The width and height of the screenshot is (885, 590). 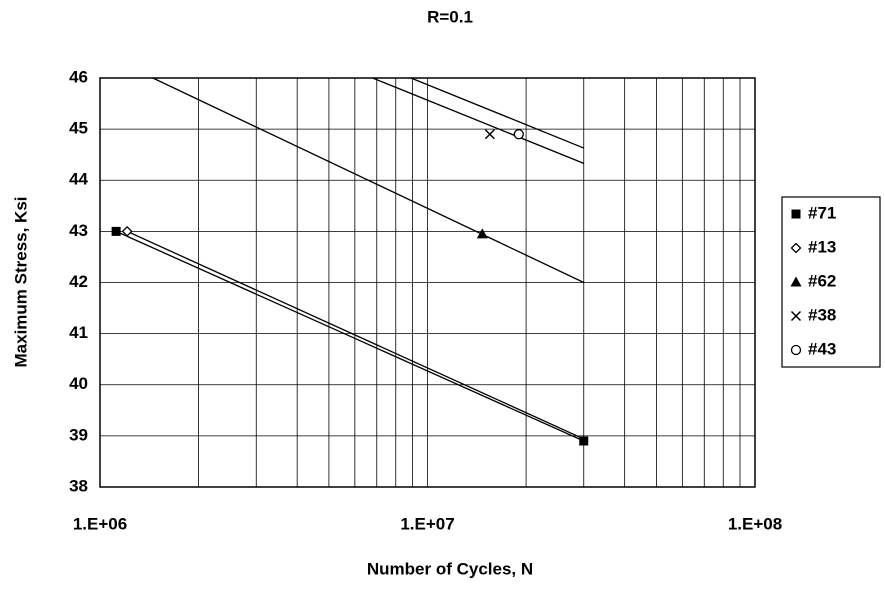 What do you see at coordinates (20, 281) in the screenshot?
I see `y-axis-label: Maximum Stress, Ksi` at bounding box center [20, 281].